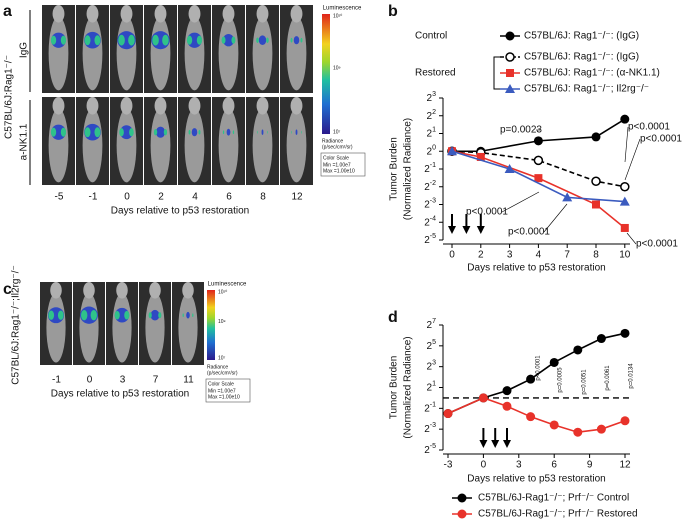 The image size is (698, 524). Describe the element at coordinates (7, 11) in the screenshot. I see `panel-letter: a` at that location.